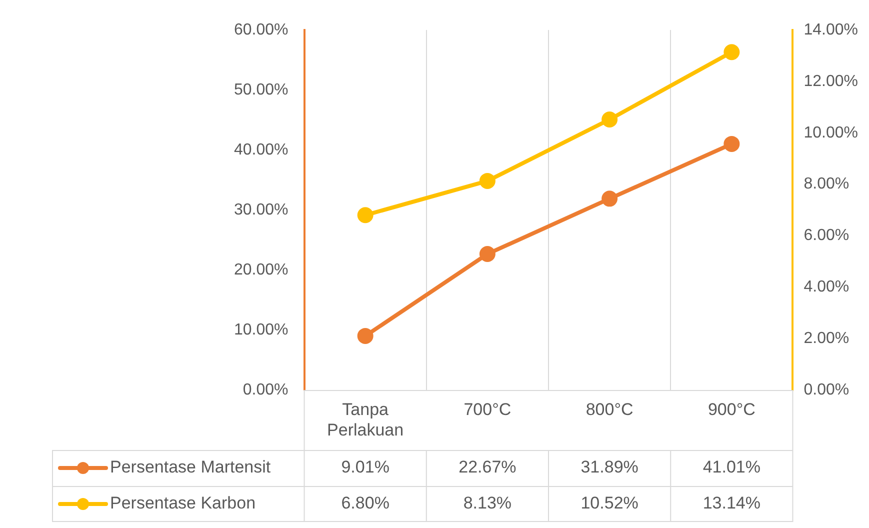  What do you see at coordinates (732, 409) in the screenshot?
I see `x-tick-label: 900°C` at bounding box center [732, 409].